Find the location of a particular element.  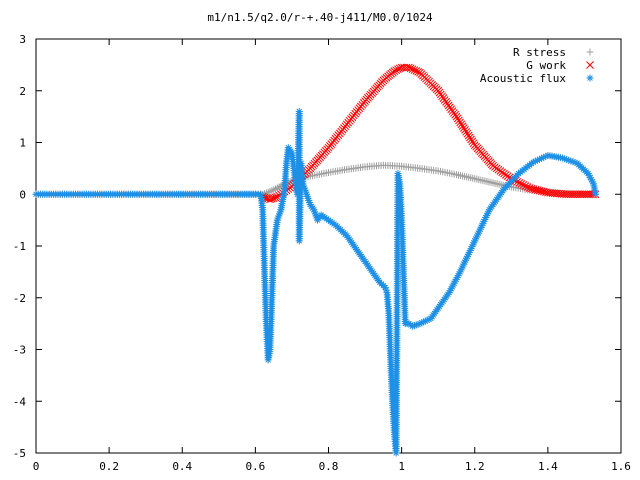

x-tick-label: 1.2 is located at coordinates (475, 466).